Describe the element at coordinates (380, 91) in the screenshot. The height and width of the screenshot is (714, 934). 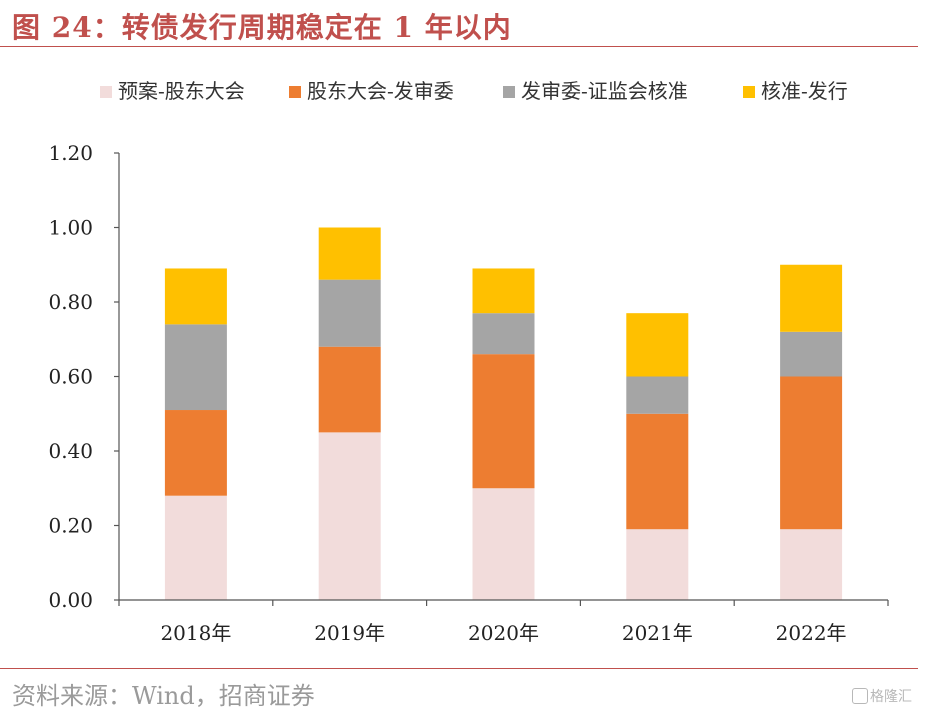
I see `legend-label-2: 股东大会-发审委` at that location.